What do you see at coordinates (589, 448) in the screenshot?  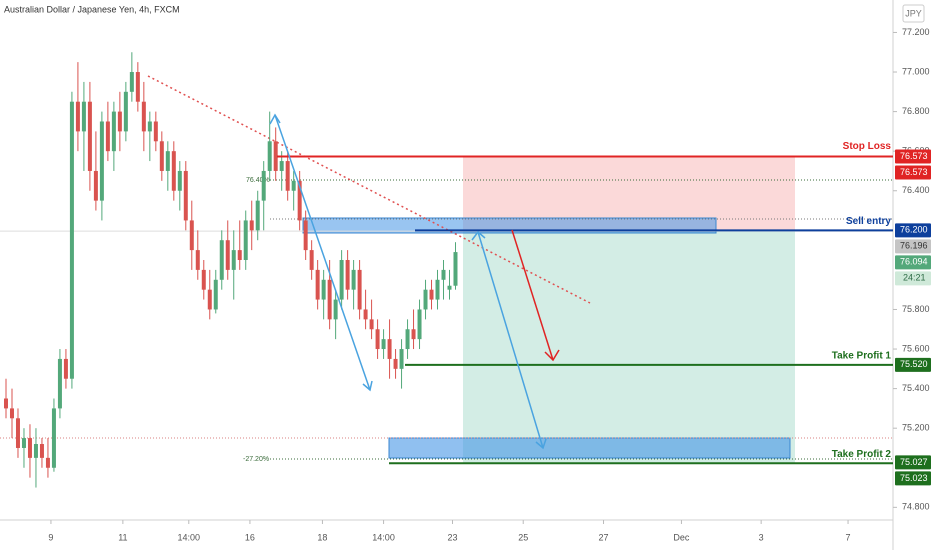 I see `target-box` at bounding box center [589, 448].